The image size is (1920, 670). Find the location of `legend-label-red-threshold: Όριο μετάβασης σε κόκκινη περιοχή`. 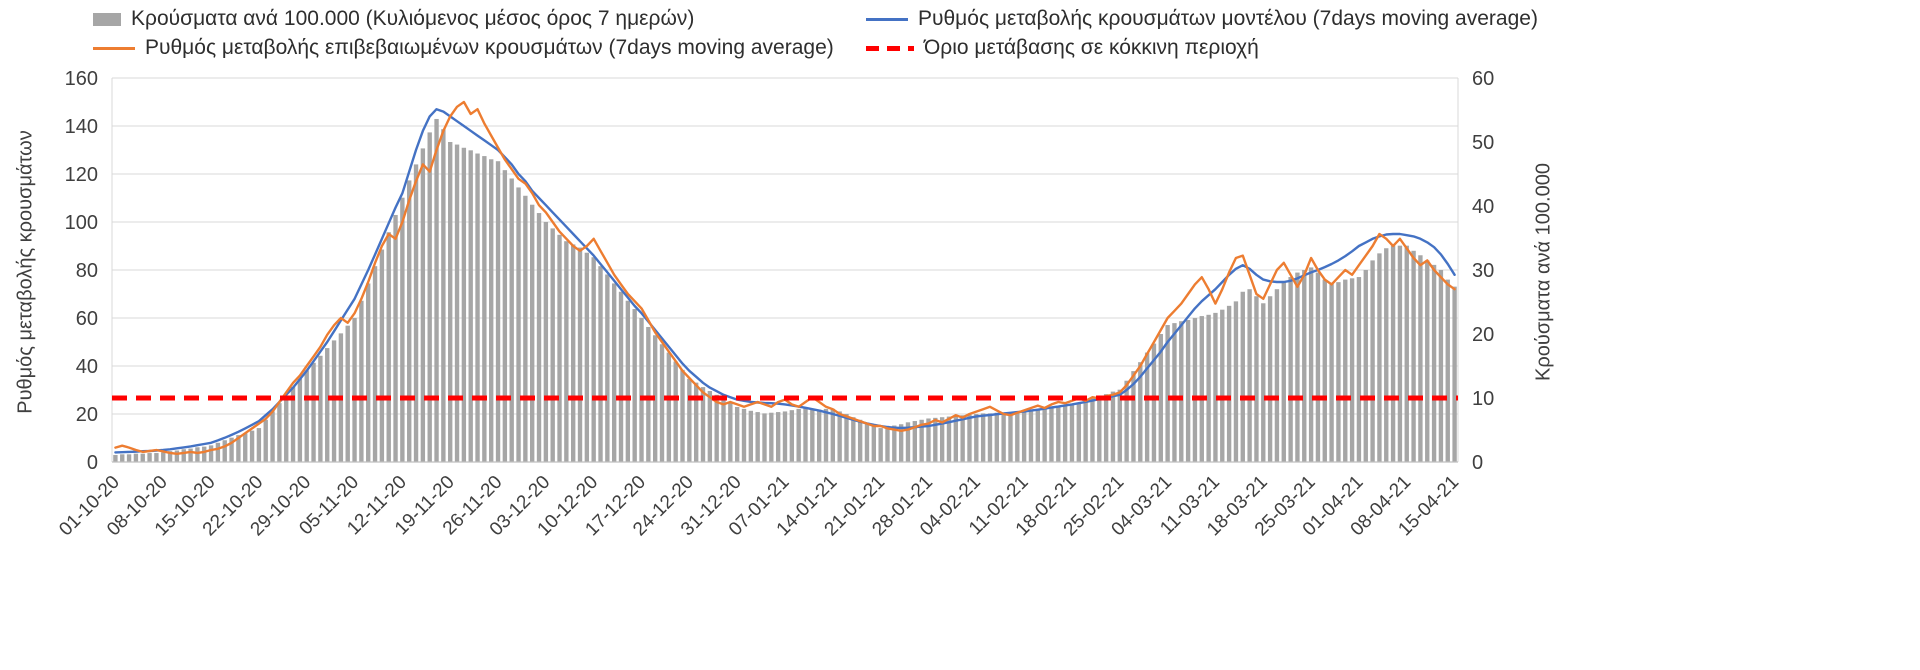

legend-label-red-threshold: Όριο μετάβασης σε κόκκινη περιοχή is located at coordinates (1091, 47).